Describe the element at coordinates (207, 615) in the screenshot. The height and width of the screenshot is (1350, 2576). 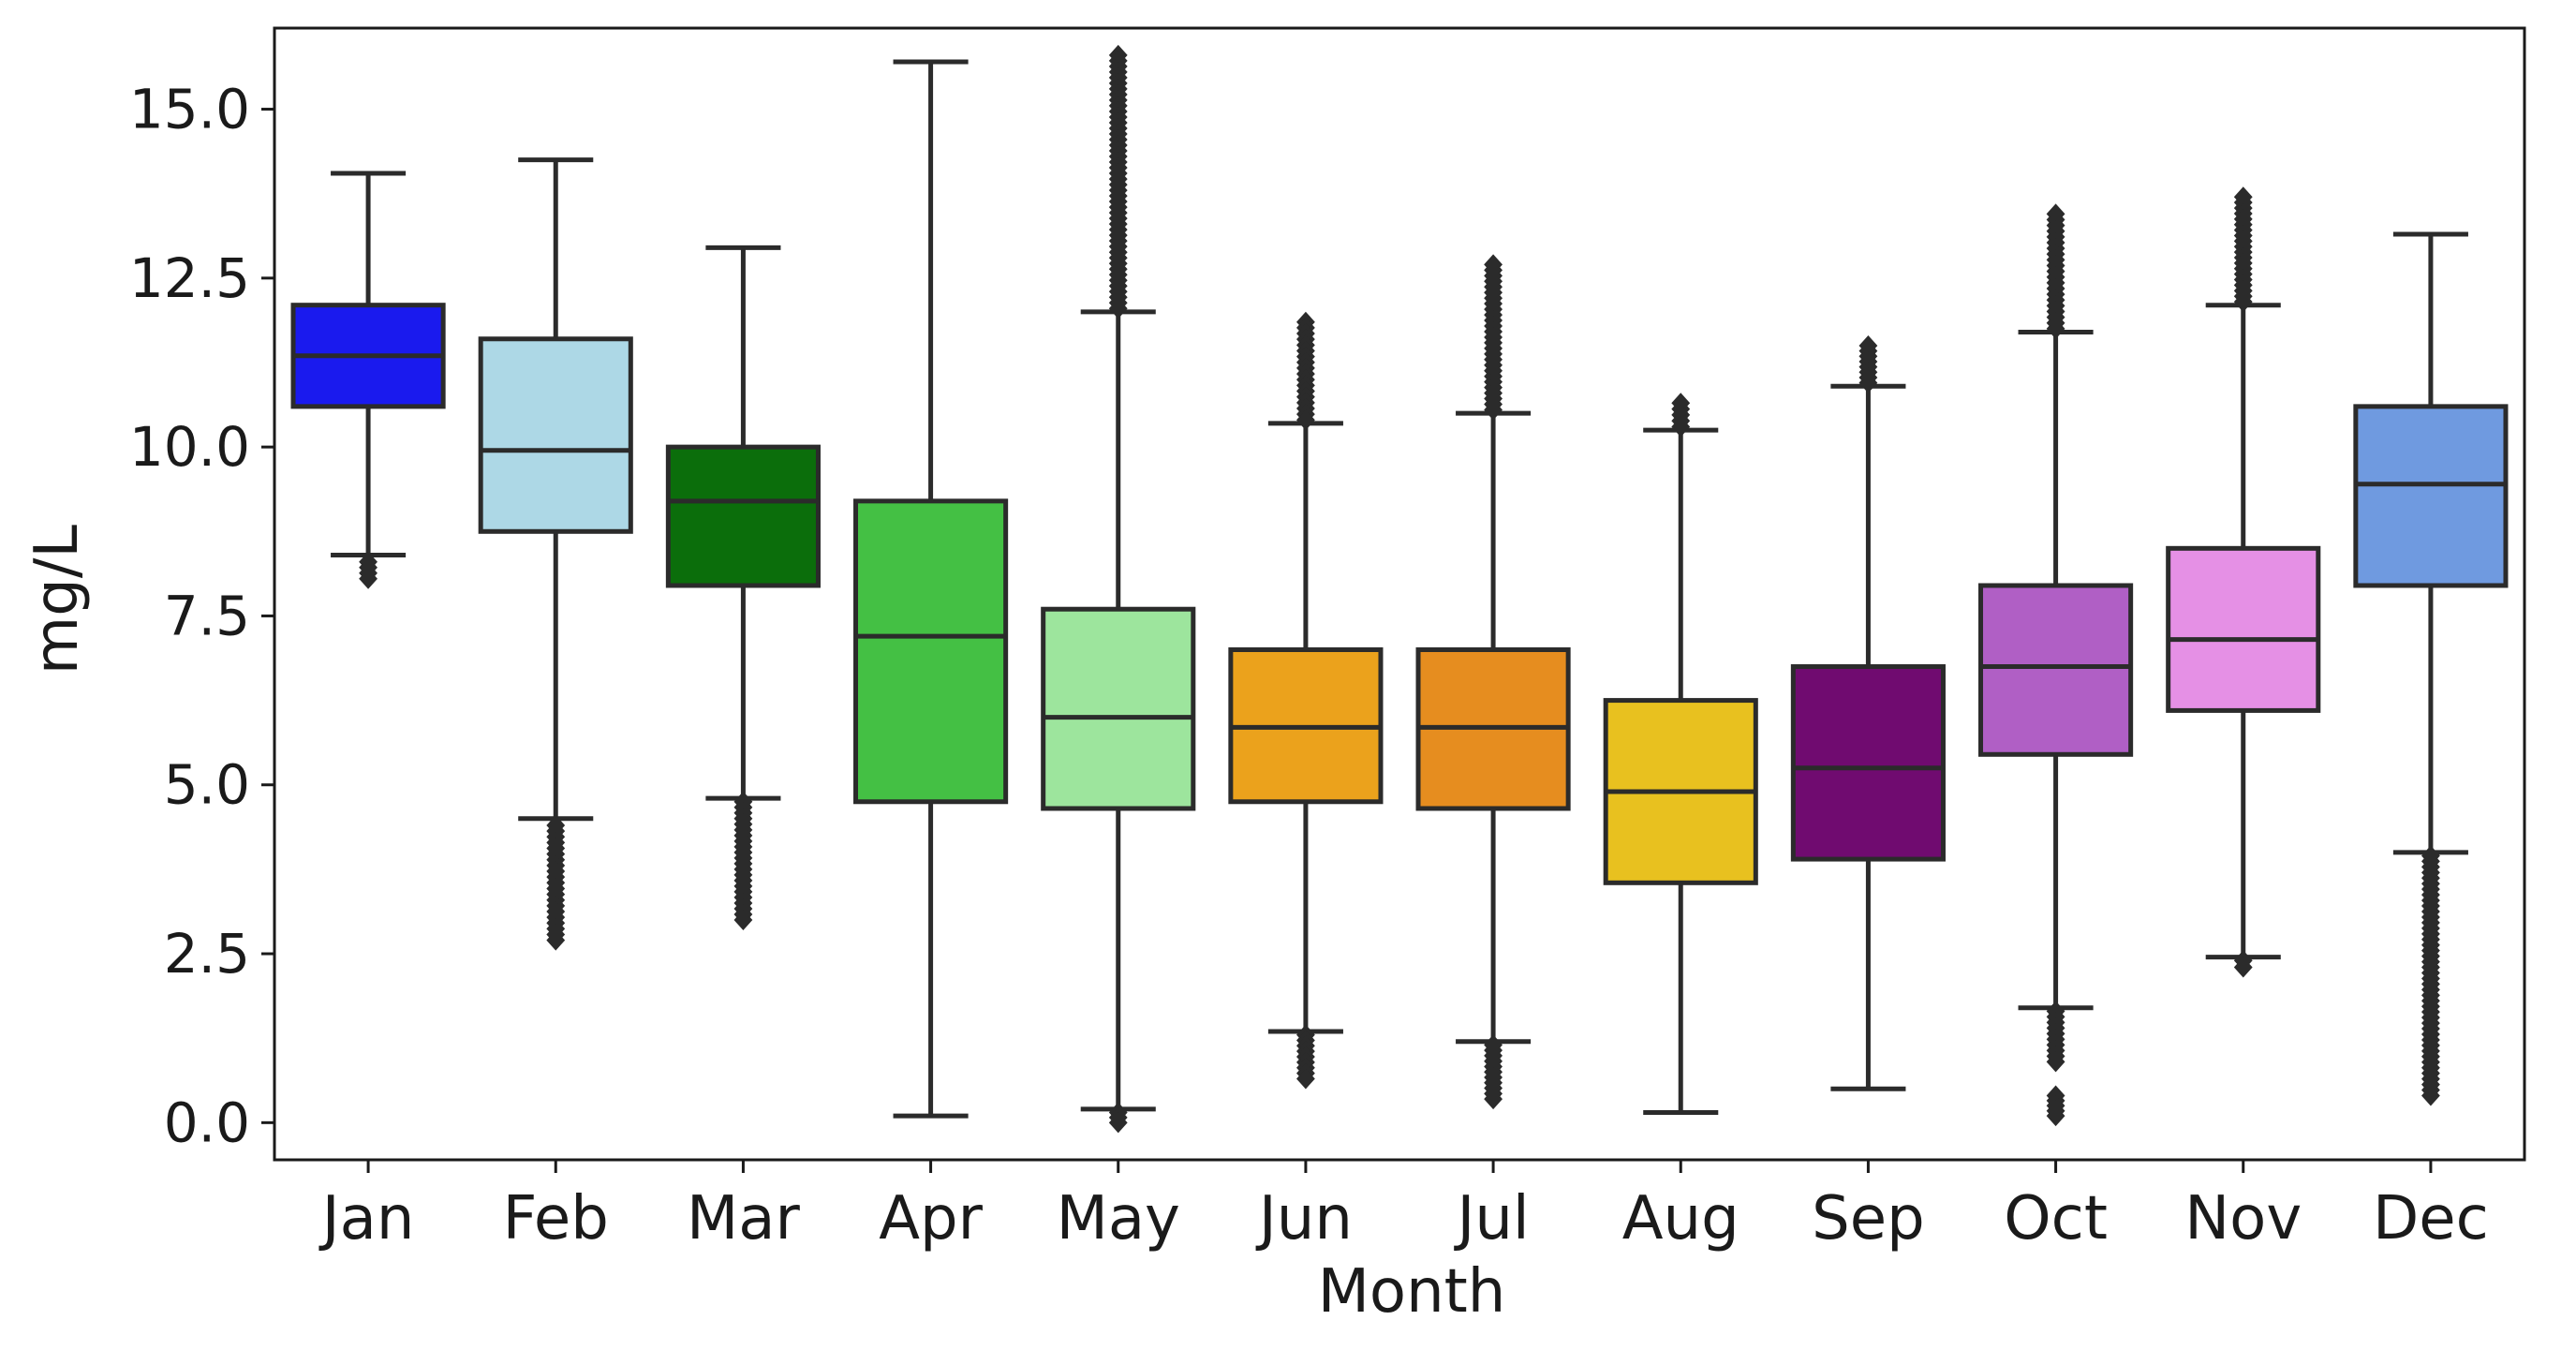
I see `y-tick-label: 7.5` at that location.